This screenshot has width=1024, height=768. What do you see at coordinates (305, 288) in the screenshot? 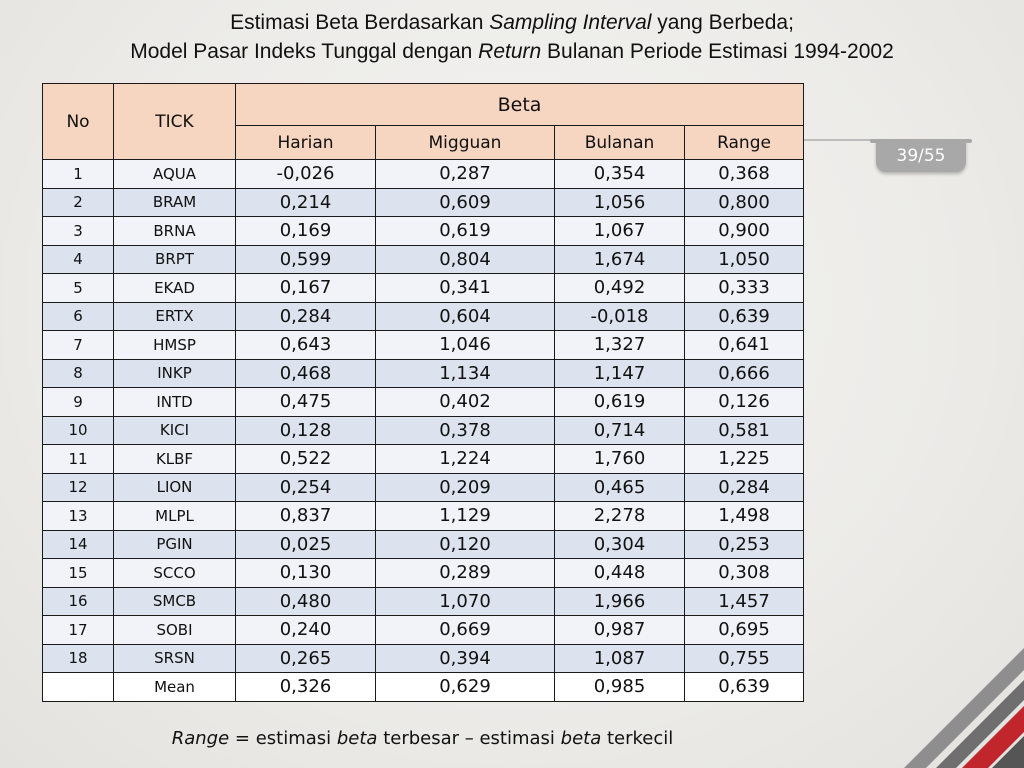
I see `cell-harian: 0,167` at bounding box center [305, 288].